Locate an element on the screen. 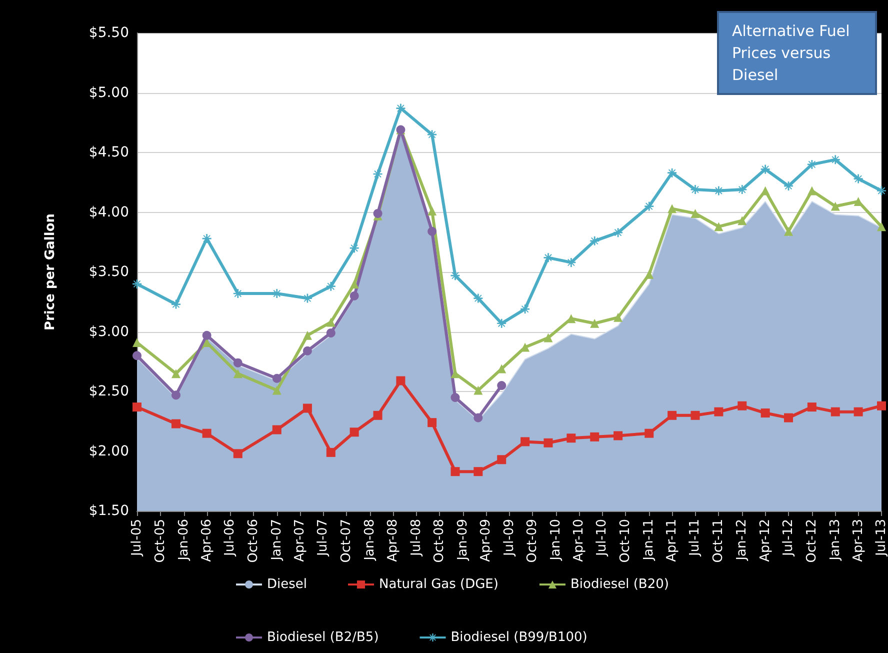  x-tick-label: Jul-11 is located at coordinates (695, 538).